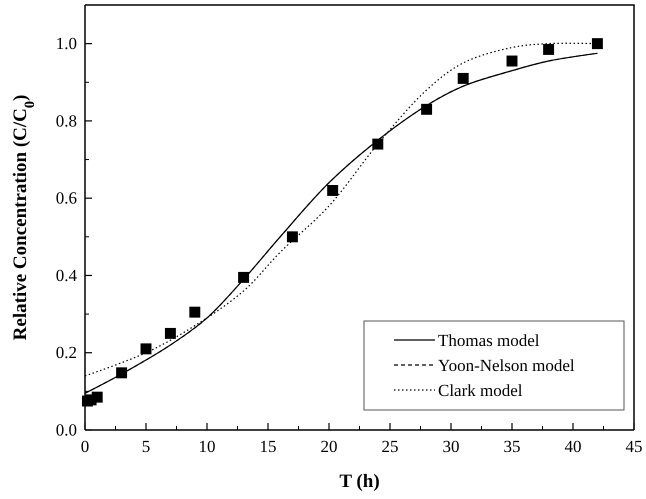  I want to click on legend-label: Yoon-Nelson model, so click(506, 365).